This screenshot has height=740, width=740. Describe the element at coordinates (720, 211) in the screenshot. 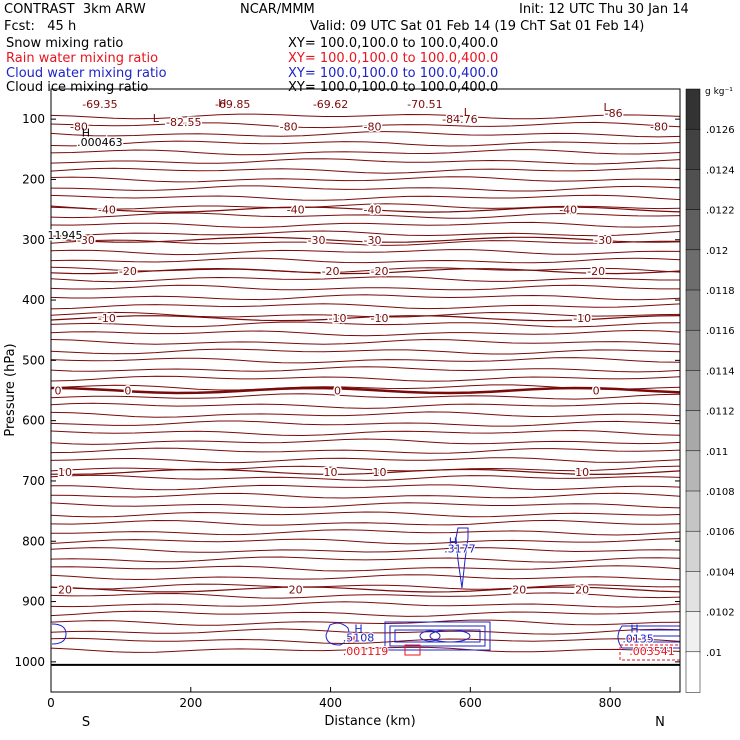

I see `colorbar-tick-label: .0122` at that location.